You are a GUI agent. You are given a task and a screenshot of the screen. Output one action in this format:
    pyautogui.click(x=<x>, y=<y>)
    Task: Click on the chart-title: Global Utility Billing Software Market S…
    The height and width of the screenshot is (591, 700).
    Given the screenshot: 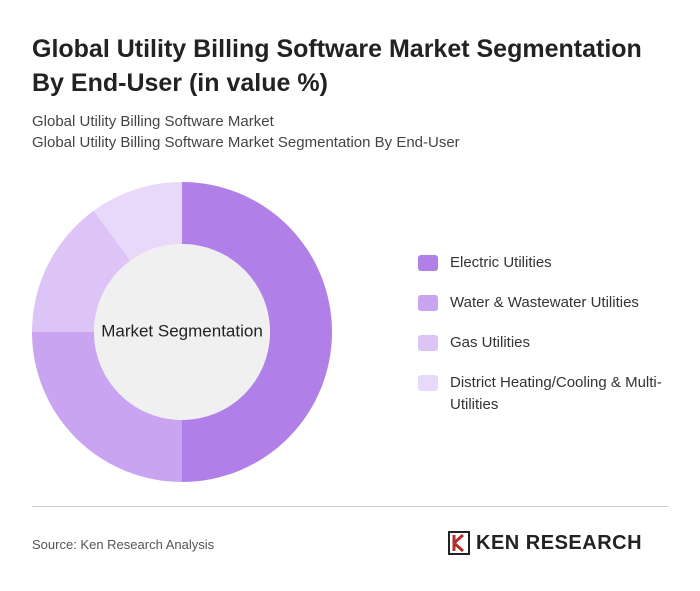 What is the action you would take?
    pyautogui.click(x=337, y=66)
    